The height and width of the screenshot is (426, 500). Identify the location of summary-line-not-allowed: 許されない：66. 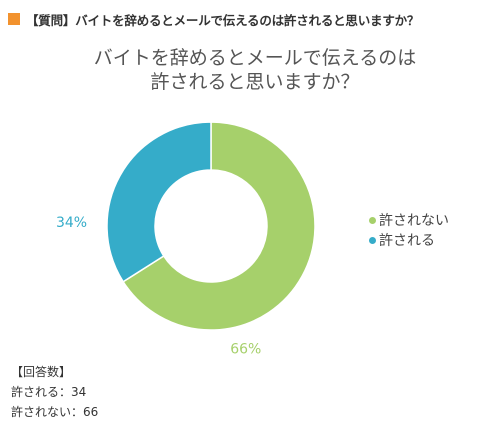
(55, 412).